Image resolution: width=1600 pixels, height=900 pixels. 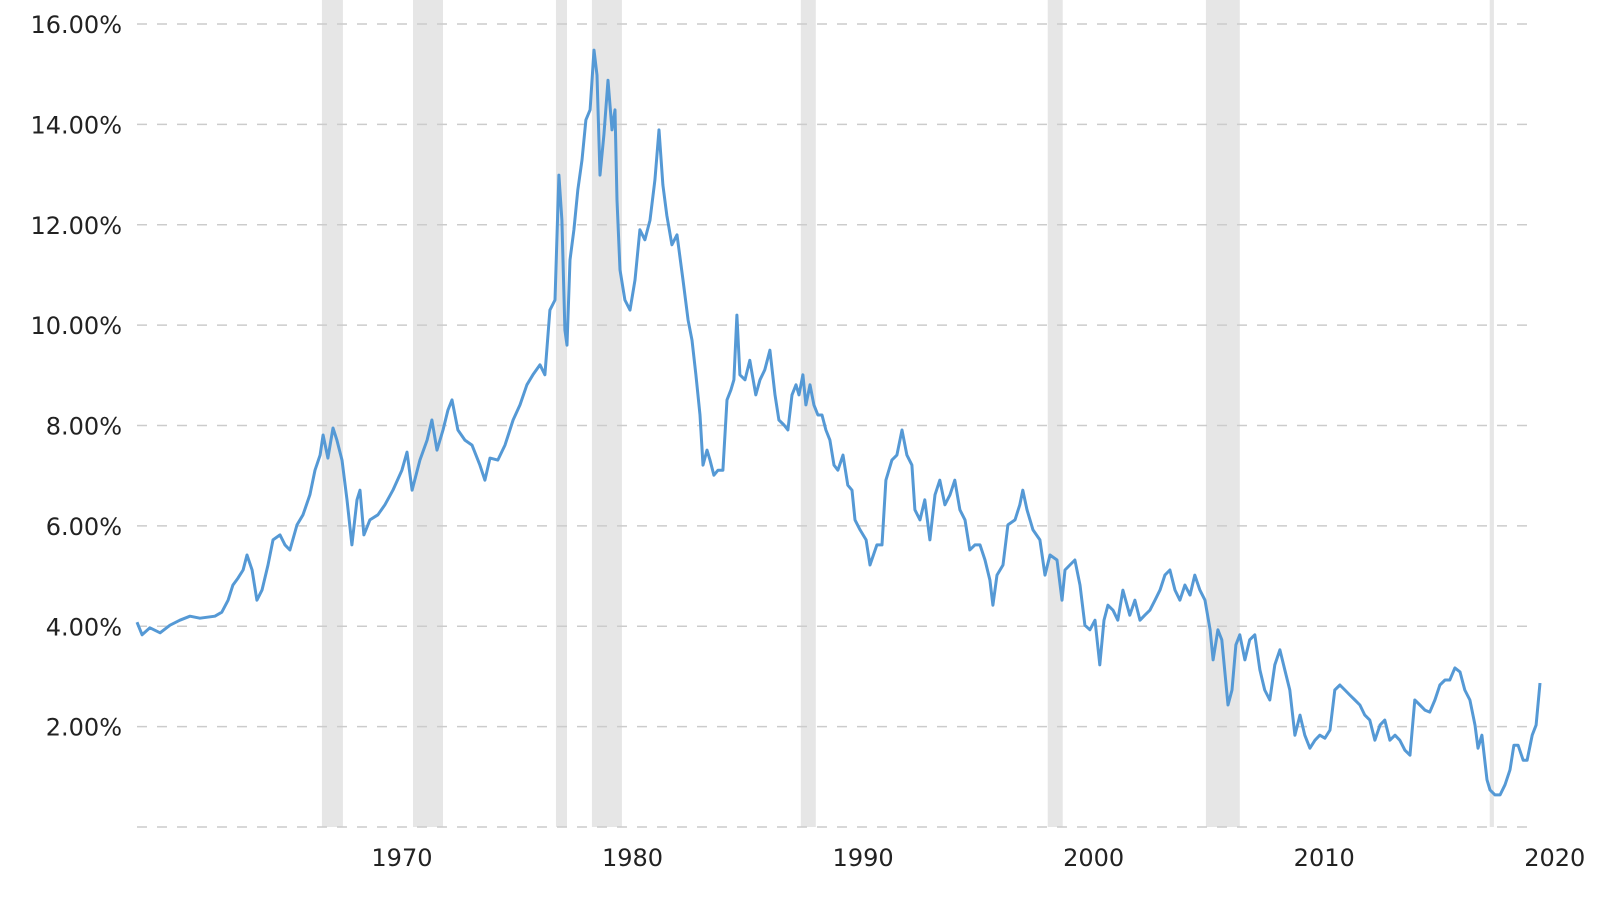 I want to click on x-tick-label: 1970, so click(x=401, y=858).